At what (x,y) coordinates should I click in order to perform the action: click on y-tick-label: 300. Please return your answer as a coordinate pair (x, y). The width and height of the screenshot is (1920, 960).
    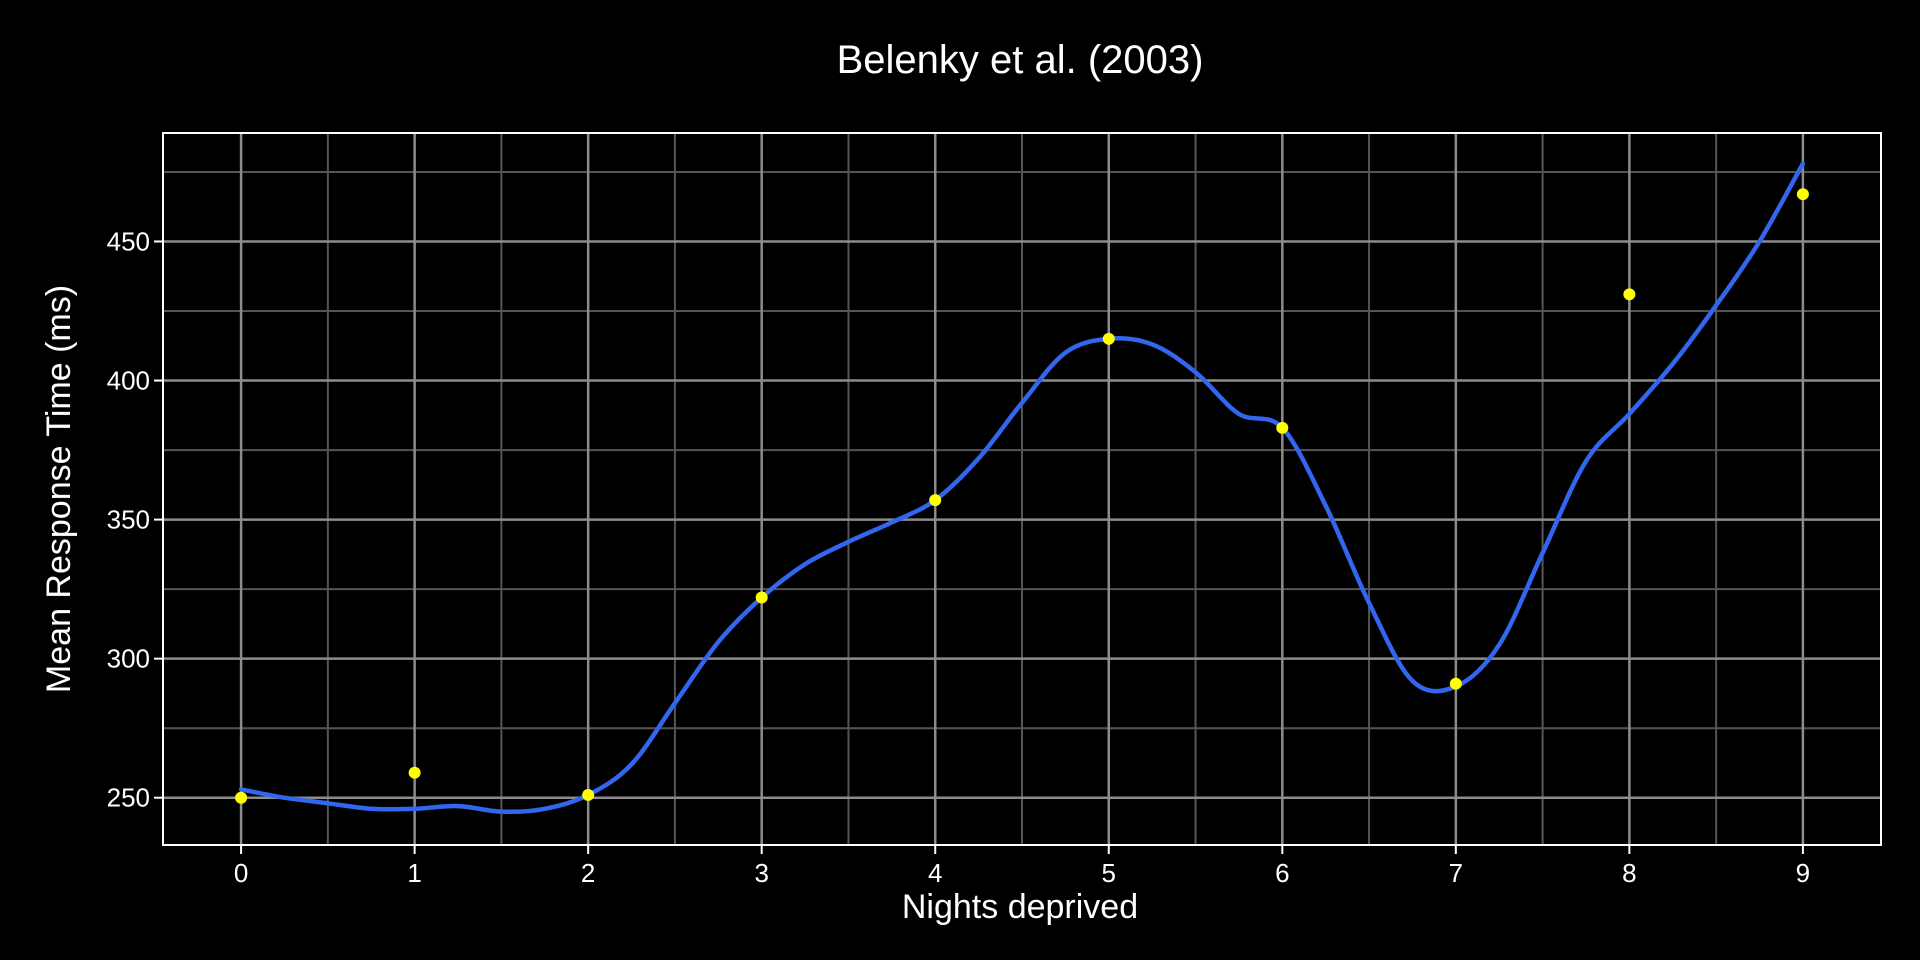
    Looking at the image, I should click on (128, 659).